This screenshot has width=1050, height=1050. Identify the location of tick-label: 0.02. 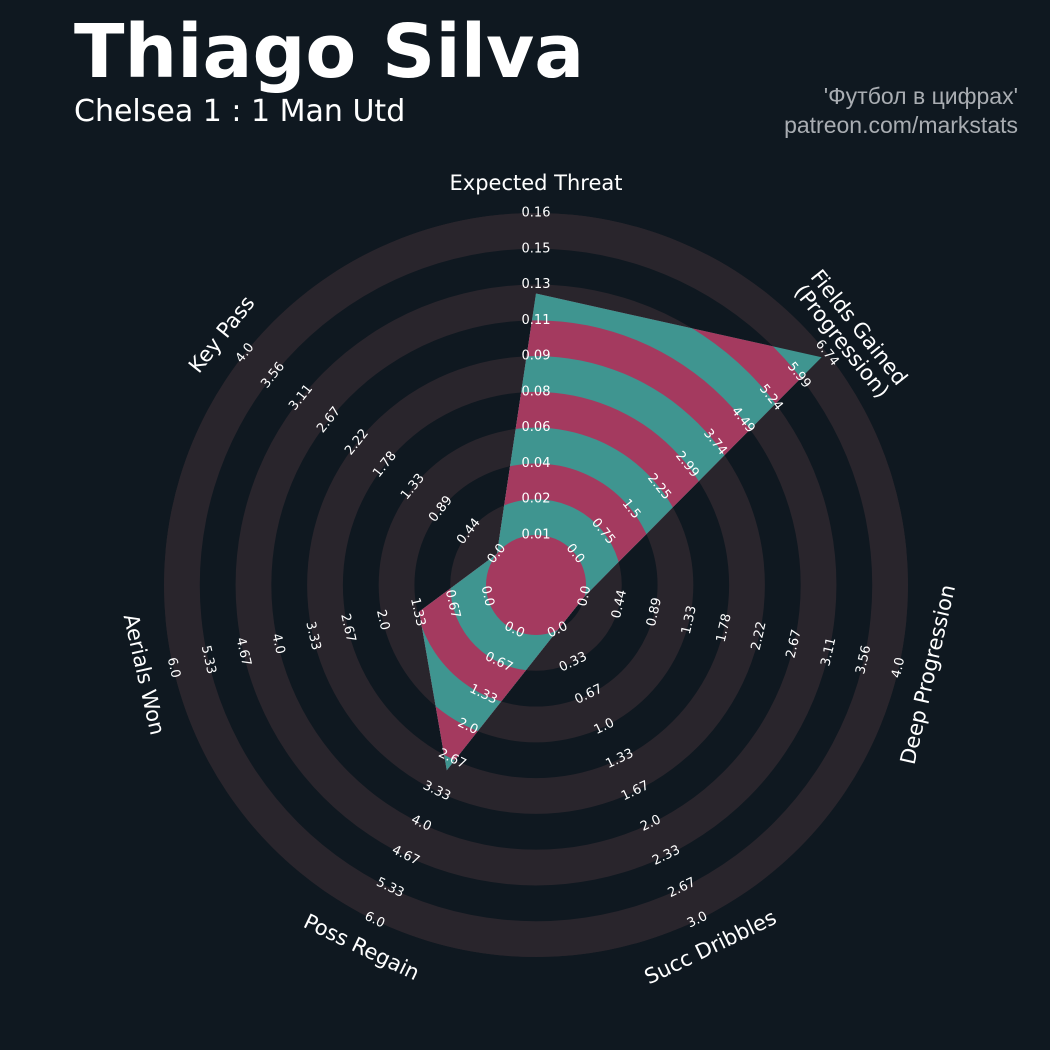
(536, 499).